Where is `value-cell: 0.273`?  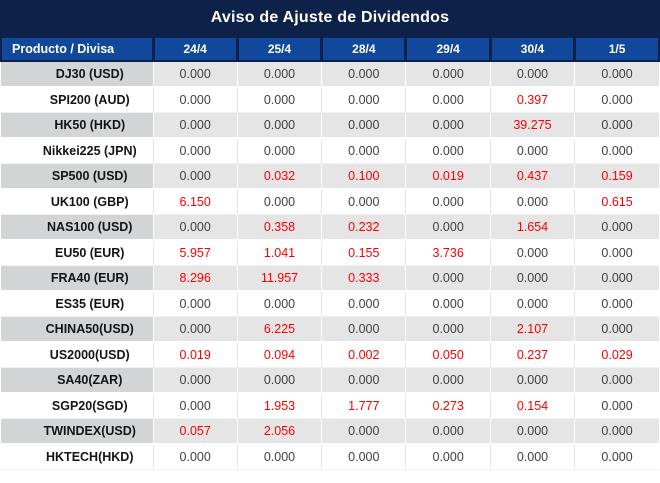
value-cell: 0.273 is located at coordinates (448, 406).